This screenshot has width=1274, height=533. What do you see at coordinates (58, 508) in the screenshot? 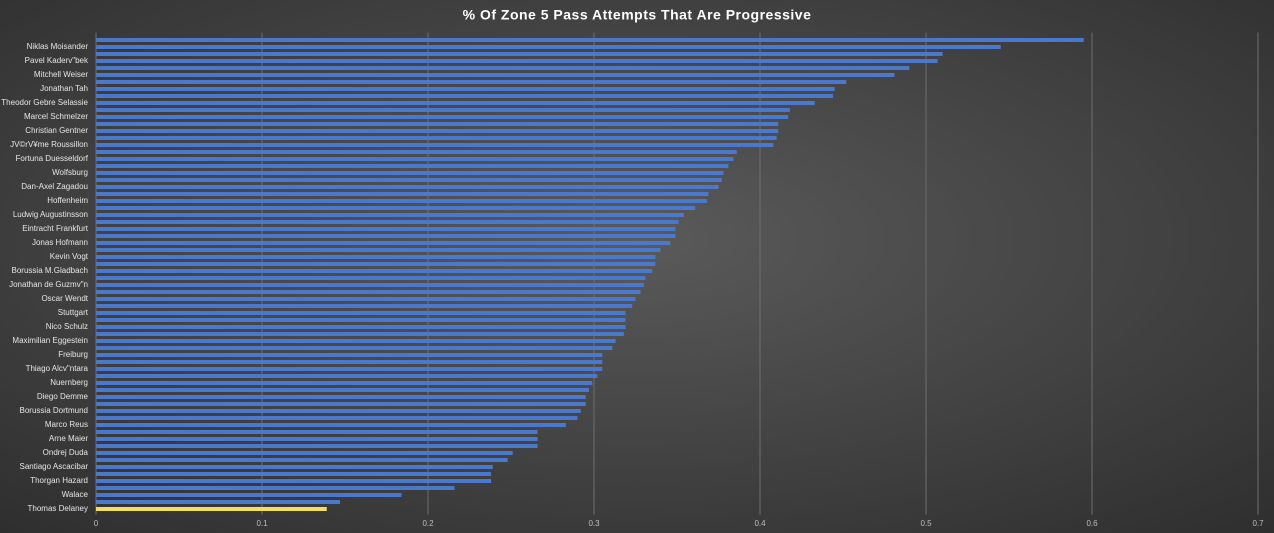
I see `y-tick-label: Thomas Delaney` at bounding box center [58, 508].